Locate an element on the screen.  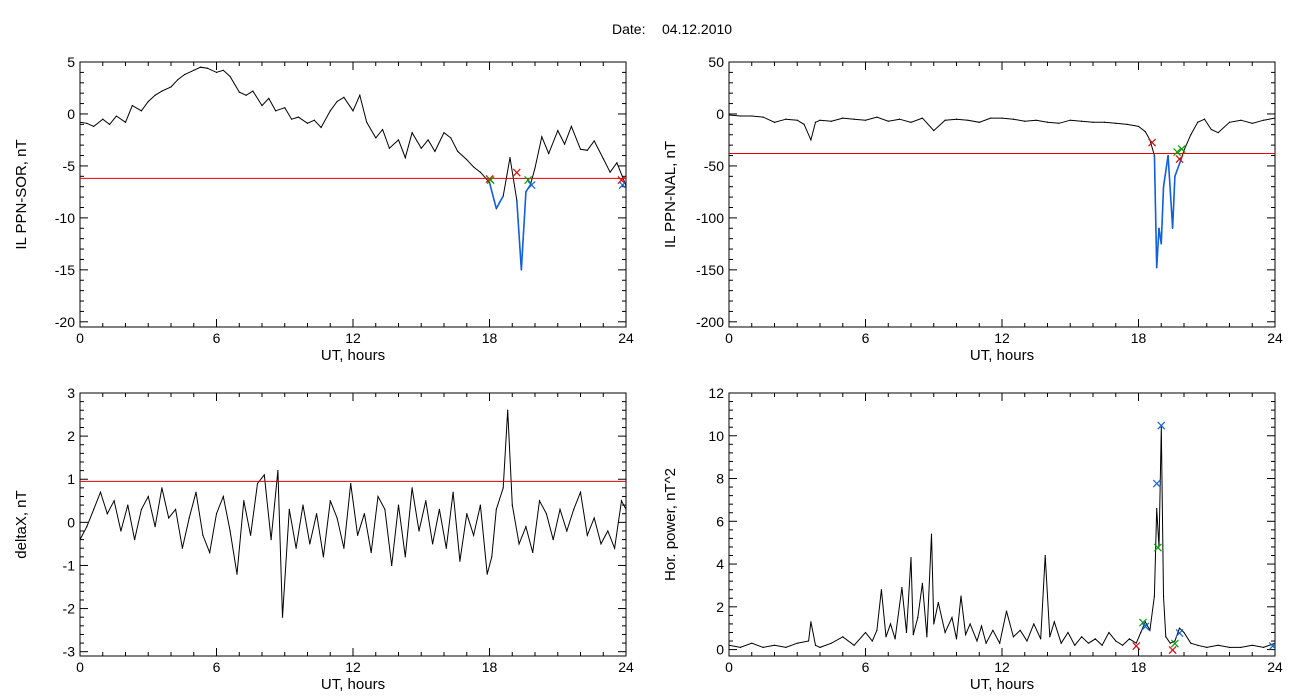
y-tick-label: 3 is located at coordinates (71, 393).